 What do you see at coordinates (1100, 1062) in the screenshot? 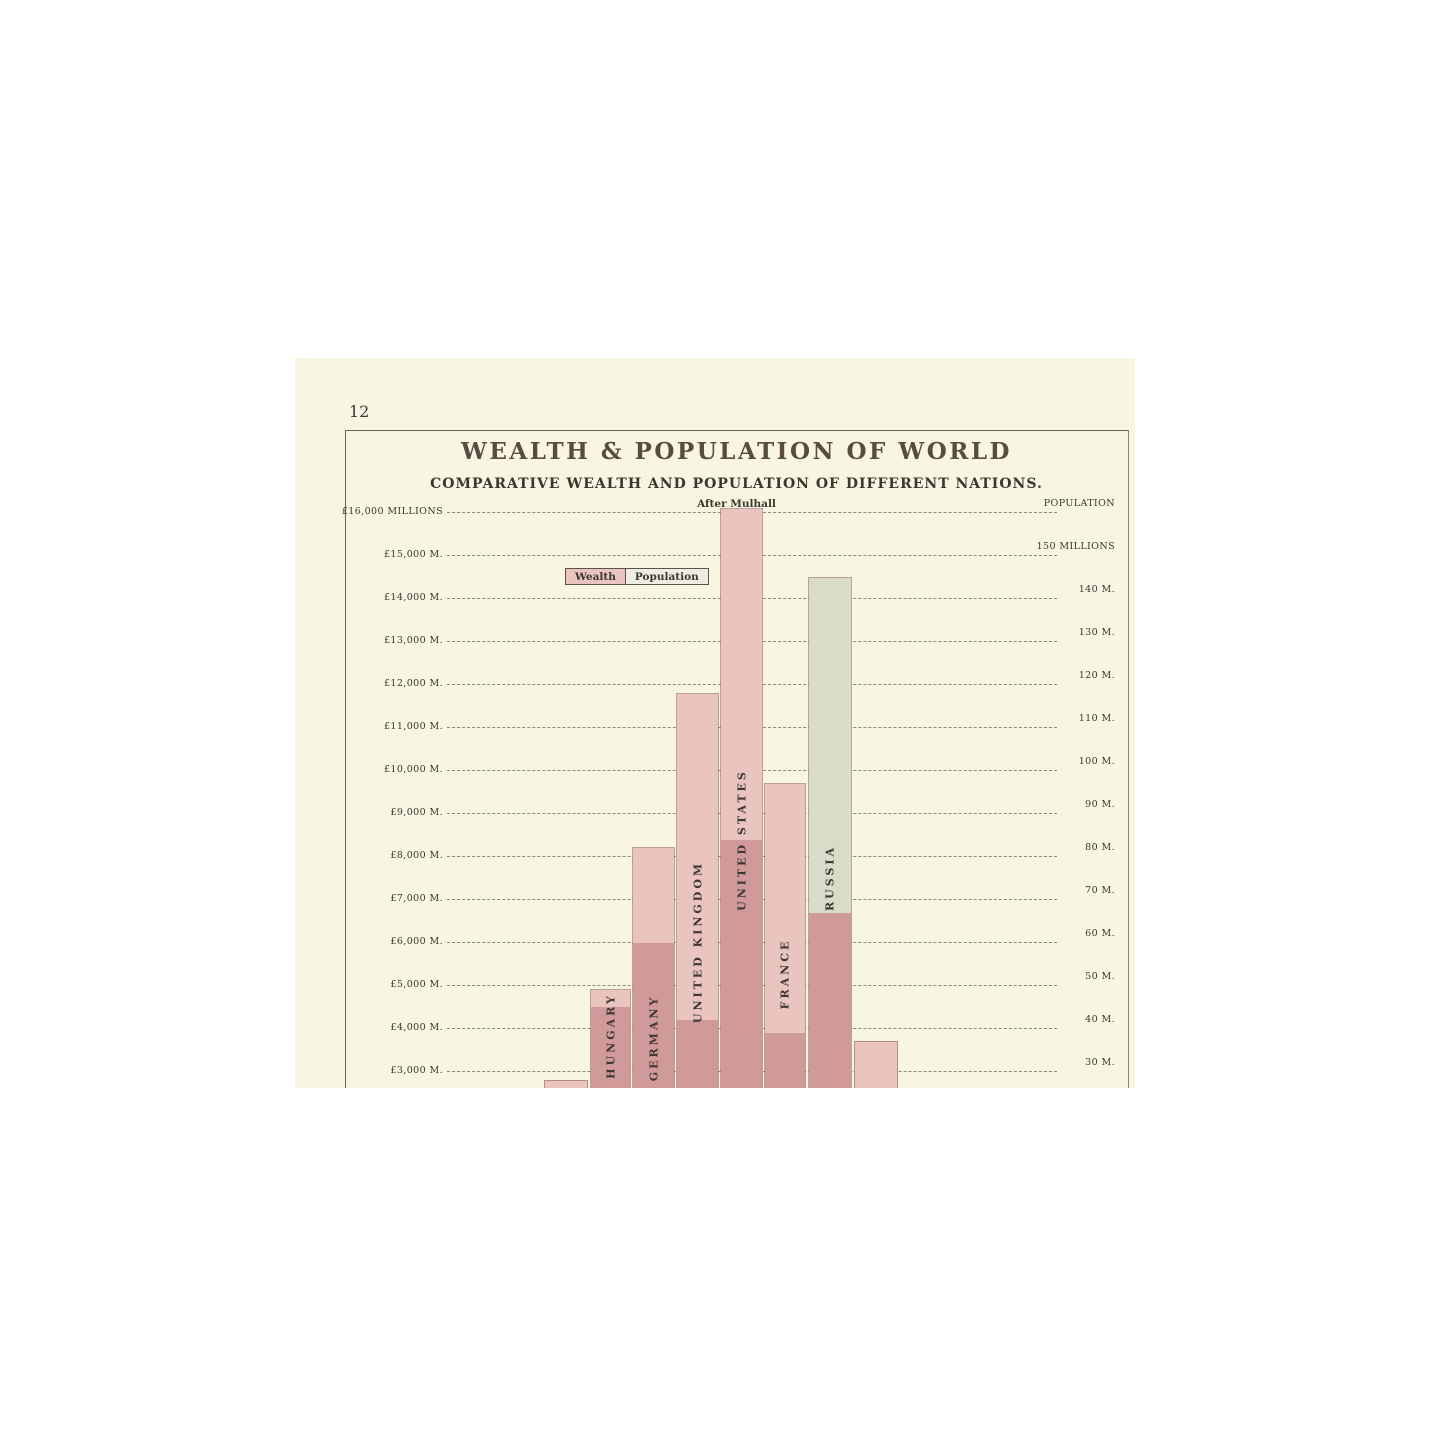
I see `axis-label-population: 30 M.` at bounding box center [1100, 1062].